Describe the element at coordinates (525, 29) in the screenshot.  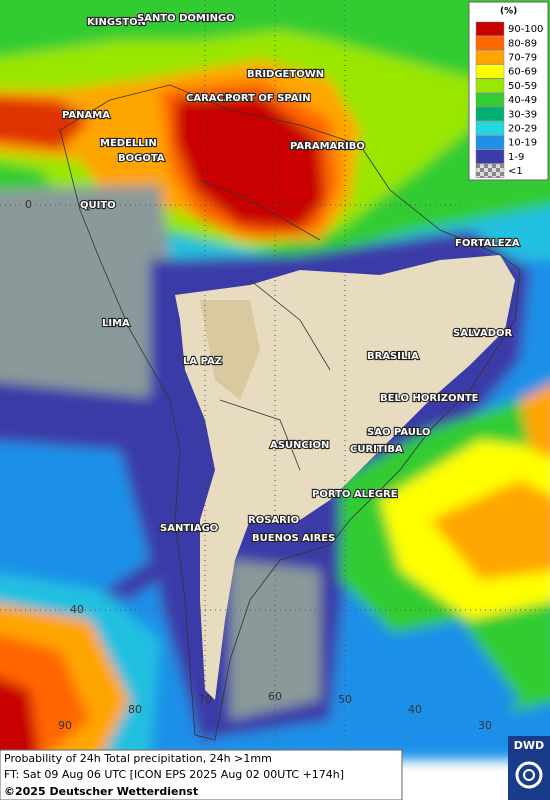
I see `legend-label: 90-100` at that location.